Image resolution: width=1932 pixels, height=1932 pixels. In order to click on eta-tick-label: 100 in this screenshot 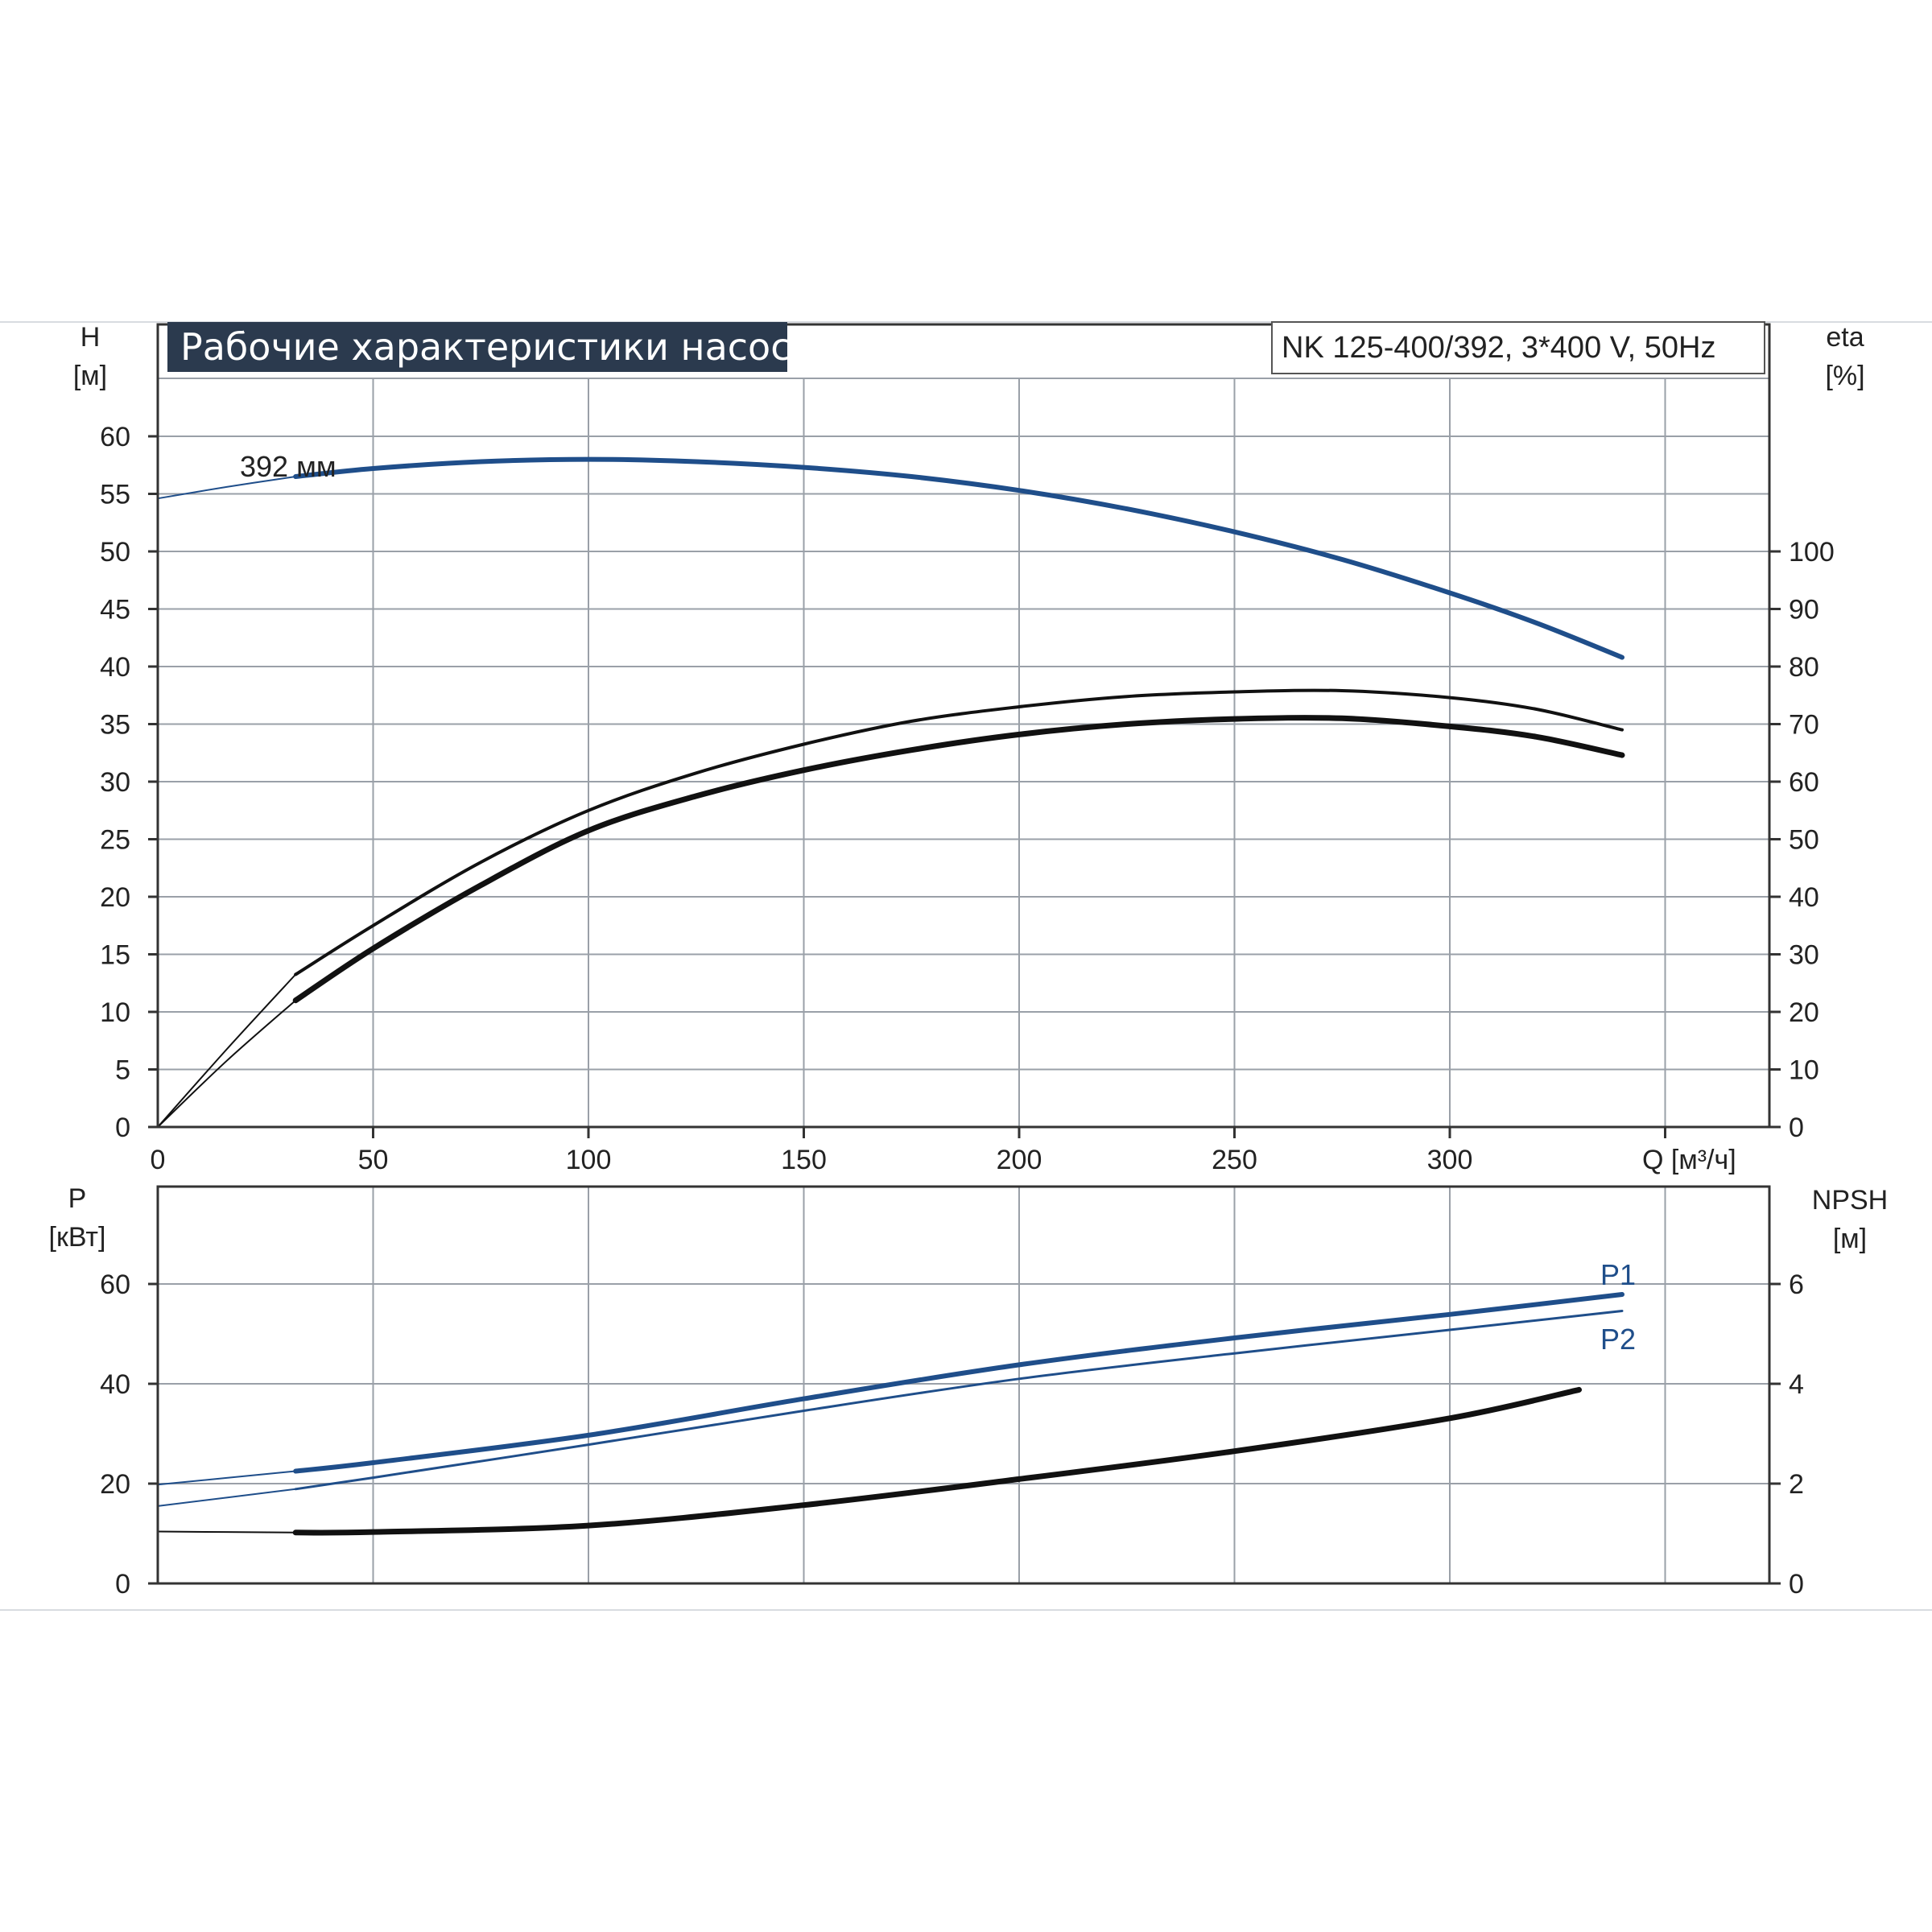, I will do `click(1812, 552)`.